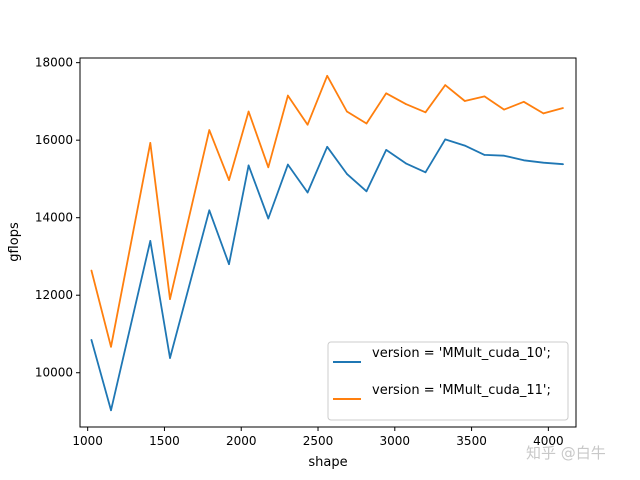  Describe the element at coordinates (461, 390) in the screenshot. I see `legend-label-cuda-11: version = 'MMult_cuda_11';` at that location.